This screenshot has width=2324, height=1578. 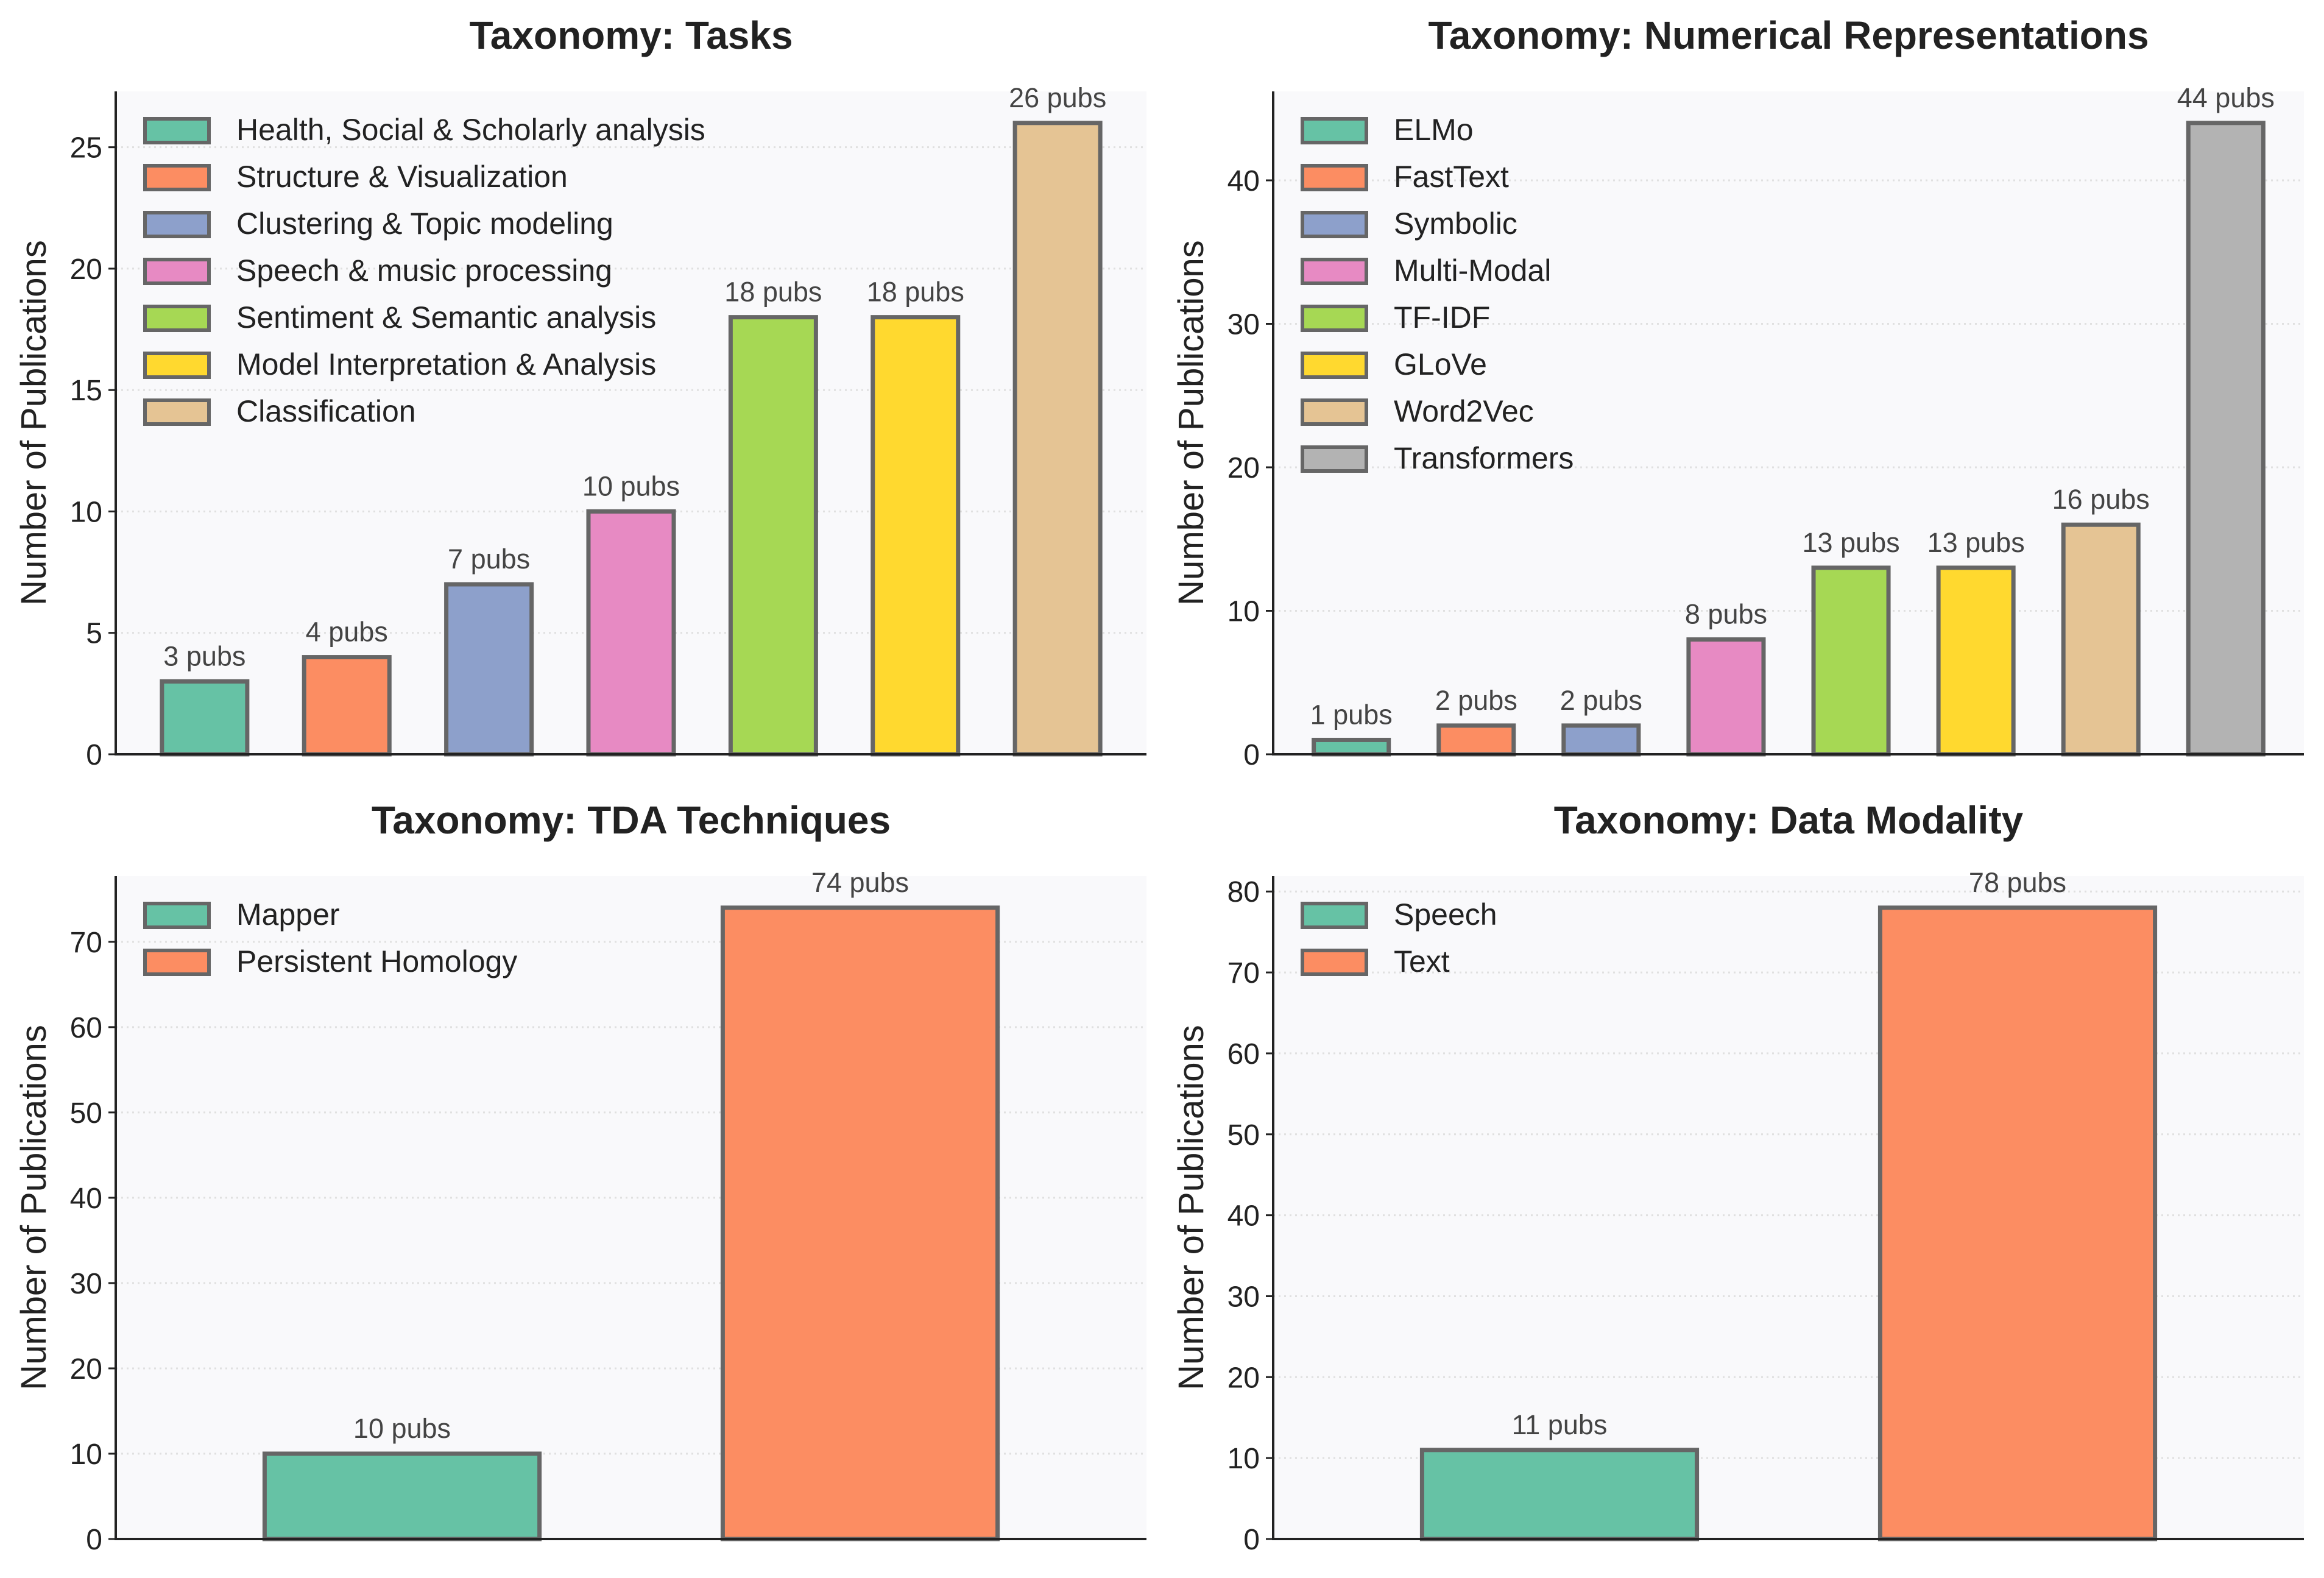 What do you see at coordinates (330, 938) in the screenshot?
I see `legend: Mapper Persistent Homology` at bounding box center [330, 938].